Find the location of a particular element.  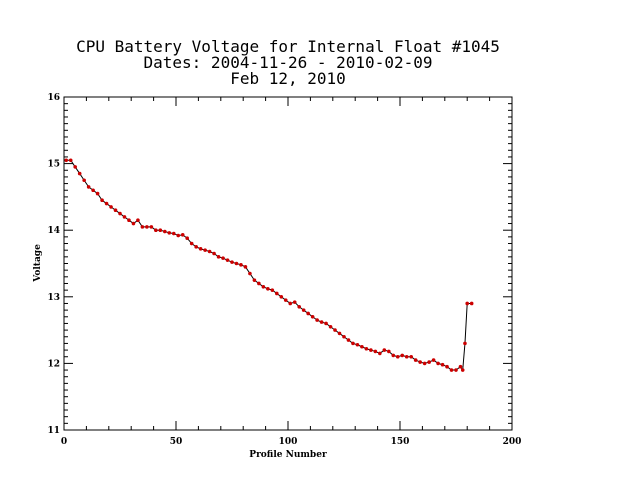

x-axis-label: Profile Number is located at coordinates (288, 455).